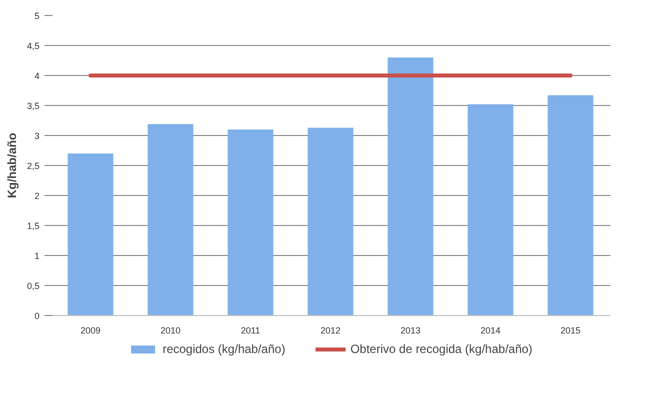 The width and height of the screenshot is (652, 419). Describe the element at coordinates (33, 46) in the screenshot. I see `y-tick-label: 4,5` at that location.